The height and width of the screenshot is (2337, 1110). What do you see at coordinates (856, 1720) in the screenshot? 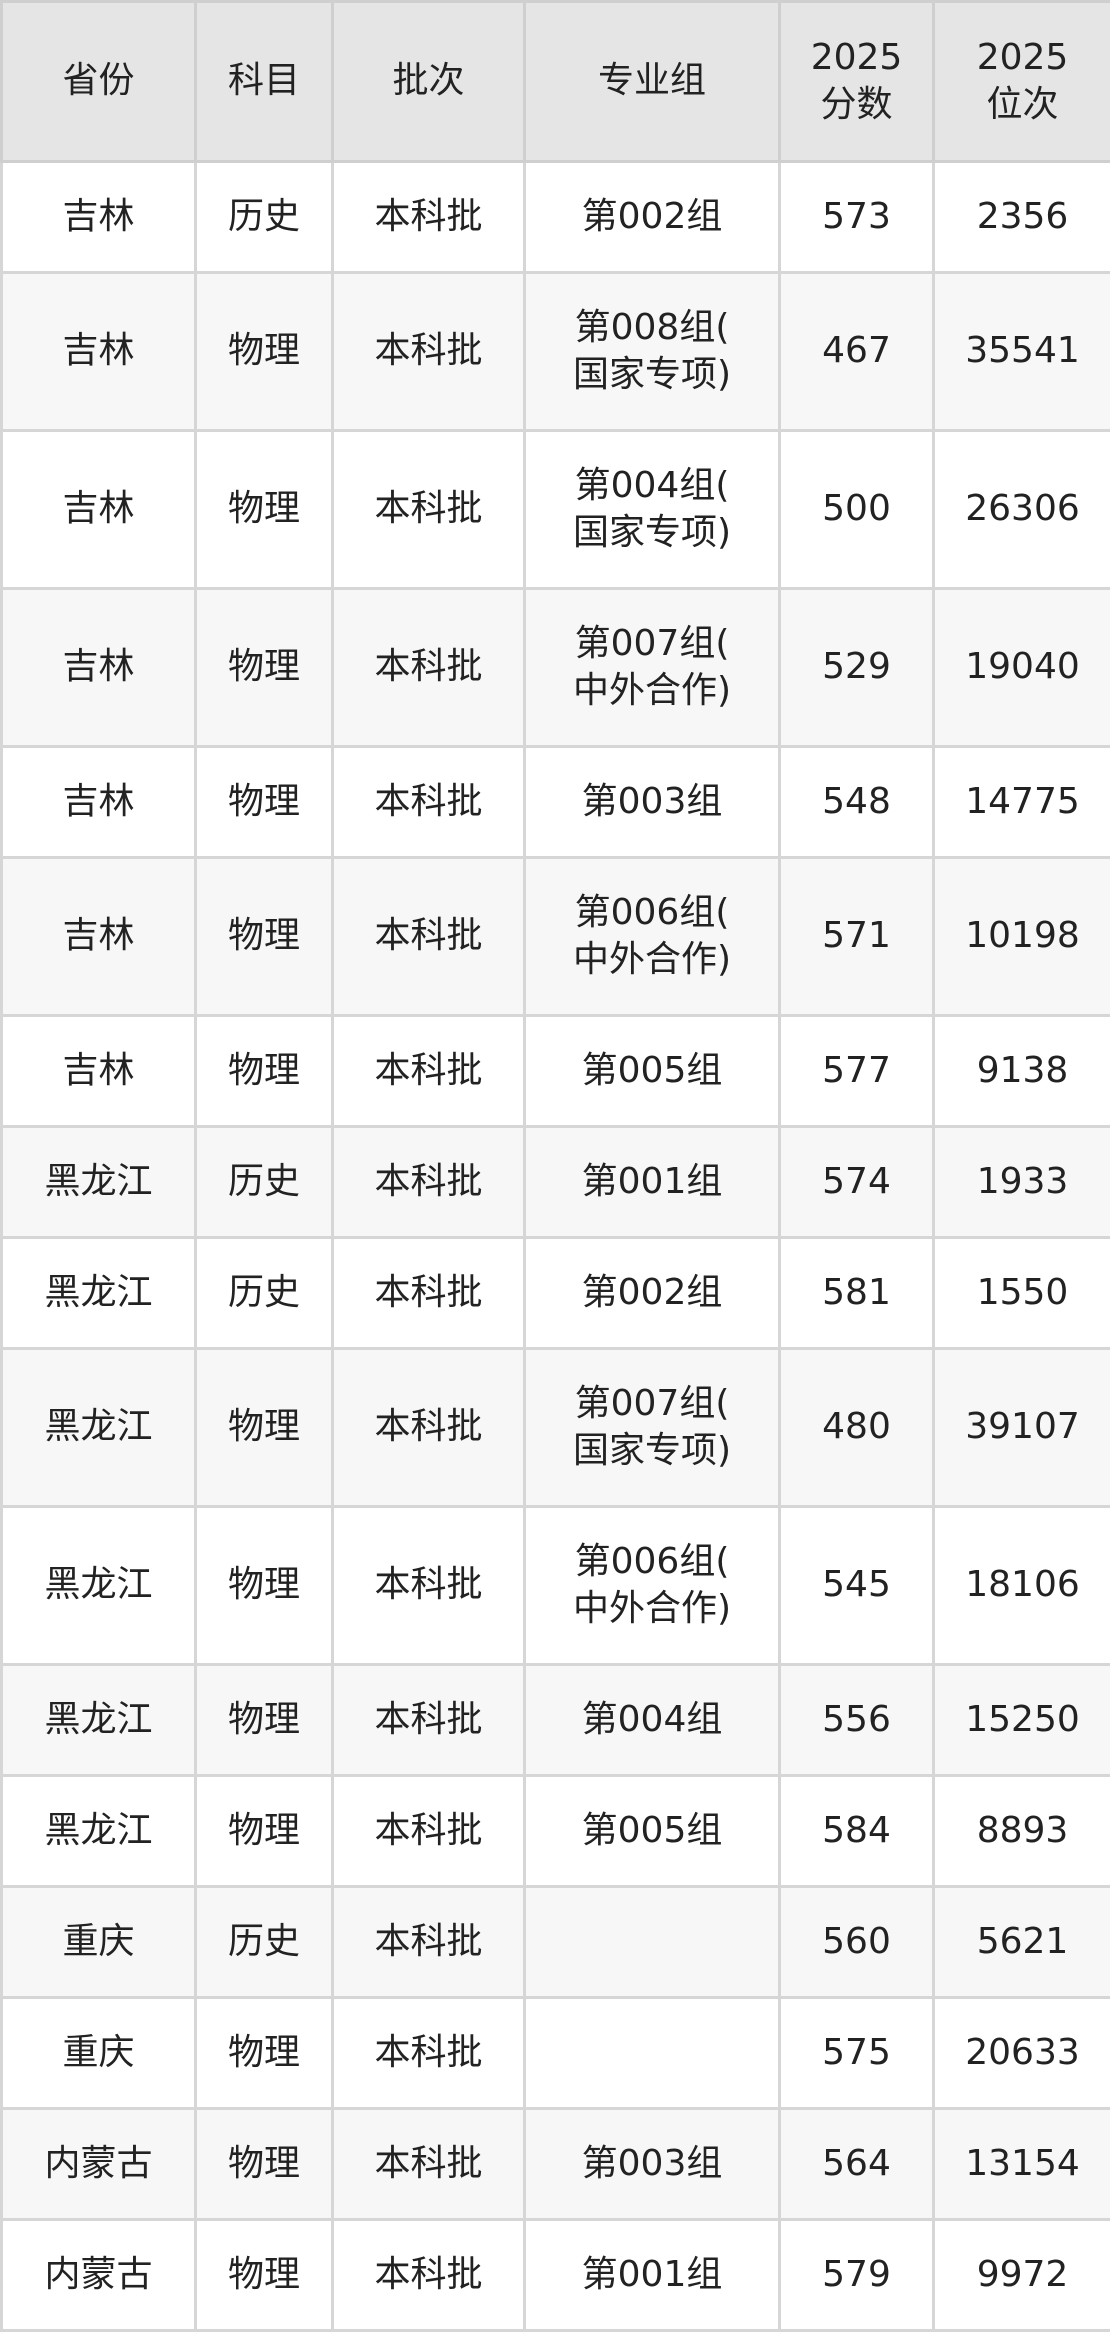
I see `cell-score-2025: 556` at bounding box center [856, 1720].